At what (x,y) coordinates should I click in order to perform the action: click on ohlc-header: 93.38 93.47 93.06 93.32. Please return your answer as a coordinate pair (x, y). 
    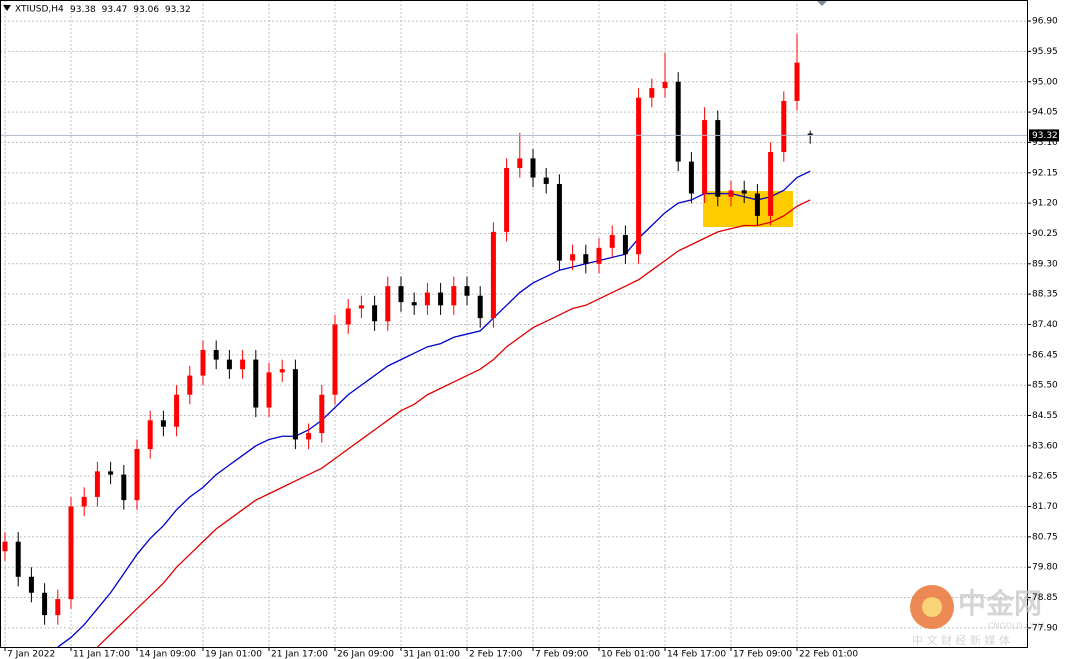
    Looking at the image, I should click on (130, 10).